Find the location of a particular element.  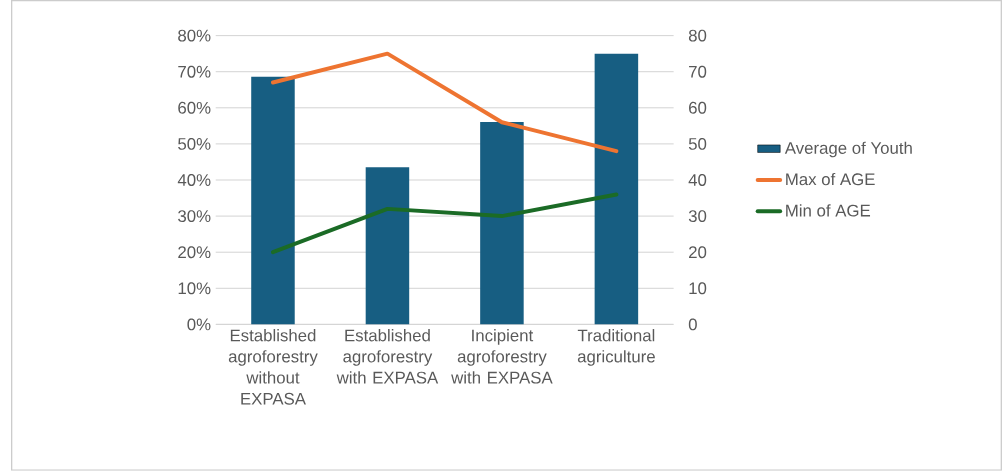

y2-tick-label: 10 is located at coordinates (698, 288).